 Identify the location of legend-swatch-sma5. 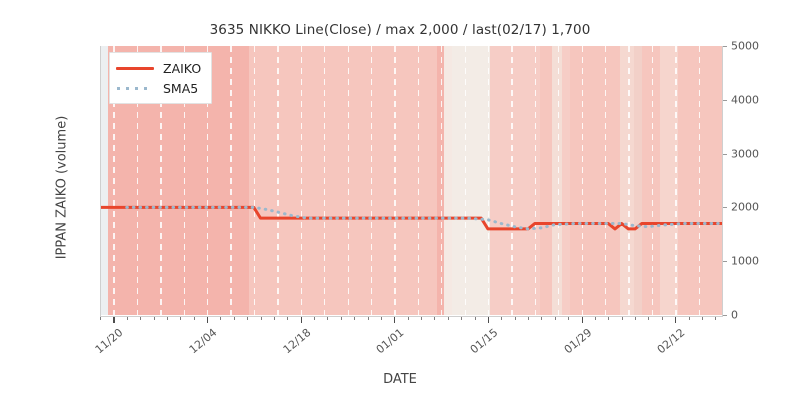
(135, 88).